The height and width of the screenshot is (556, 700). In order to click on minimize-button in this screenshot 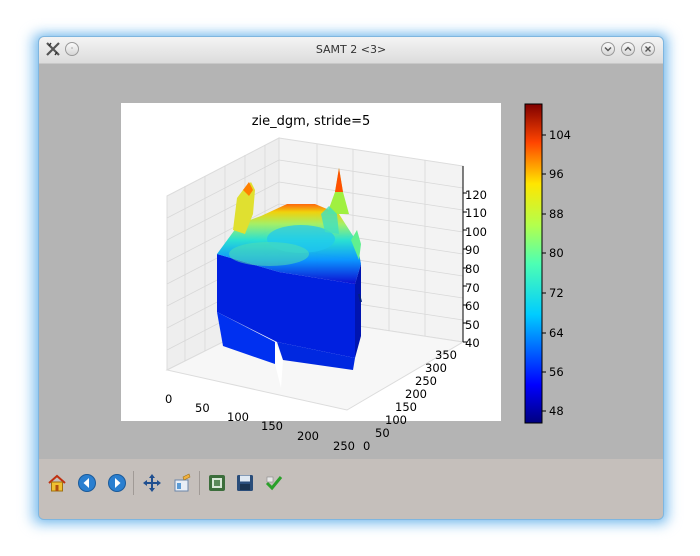, I will do `click(608, 49)`.